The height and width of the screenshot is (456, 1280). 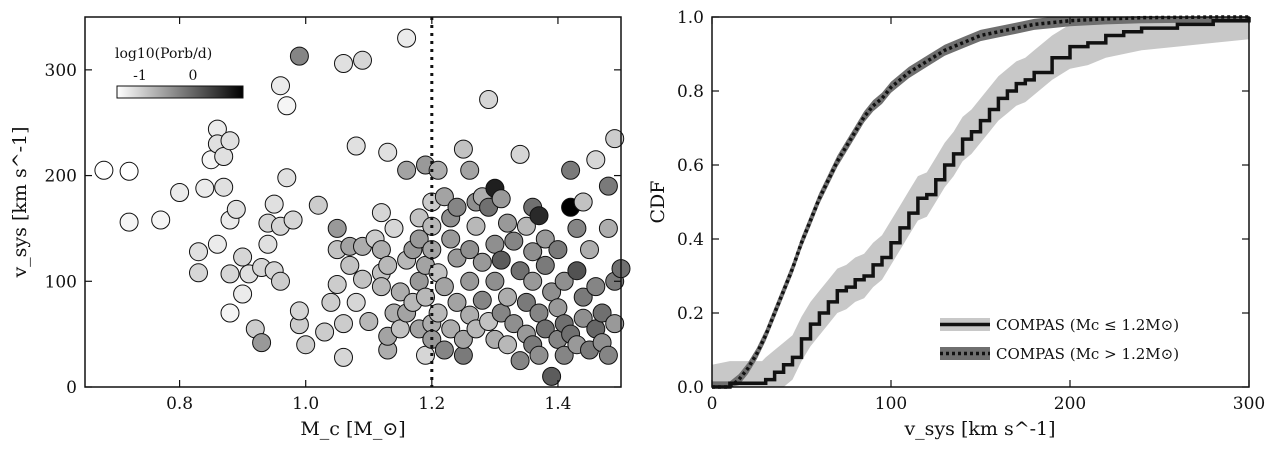 What do you see at coordinates (690, 18) in the screenshot?
I see `y-tick-label: 1.0` at bounding box center [690, 18].